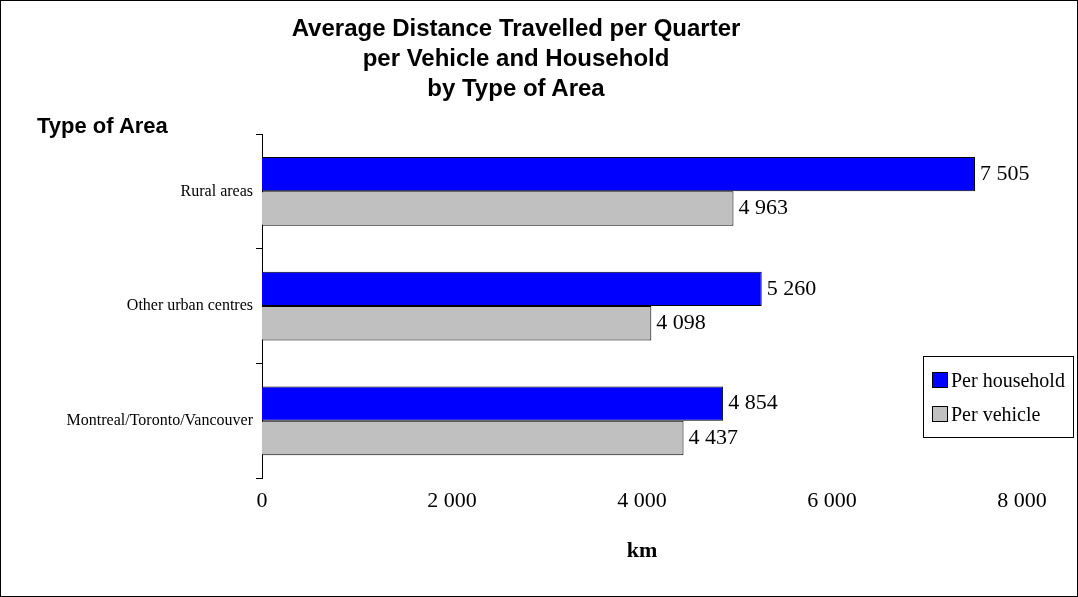 The image size is (1078, 597). What do you see at coordinates (1008, 380) in the screenshot?
I see `legend-label: Per household` at bounding box center [1008, 380].